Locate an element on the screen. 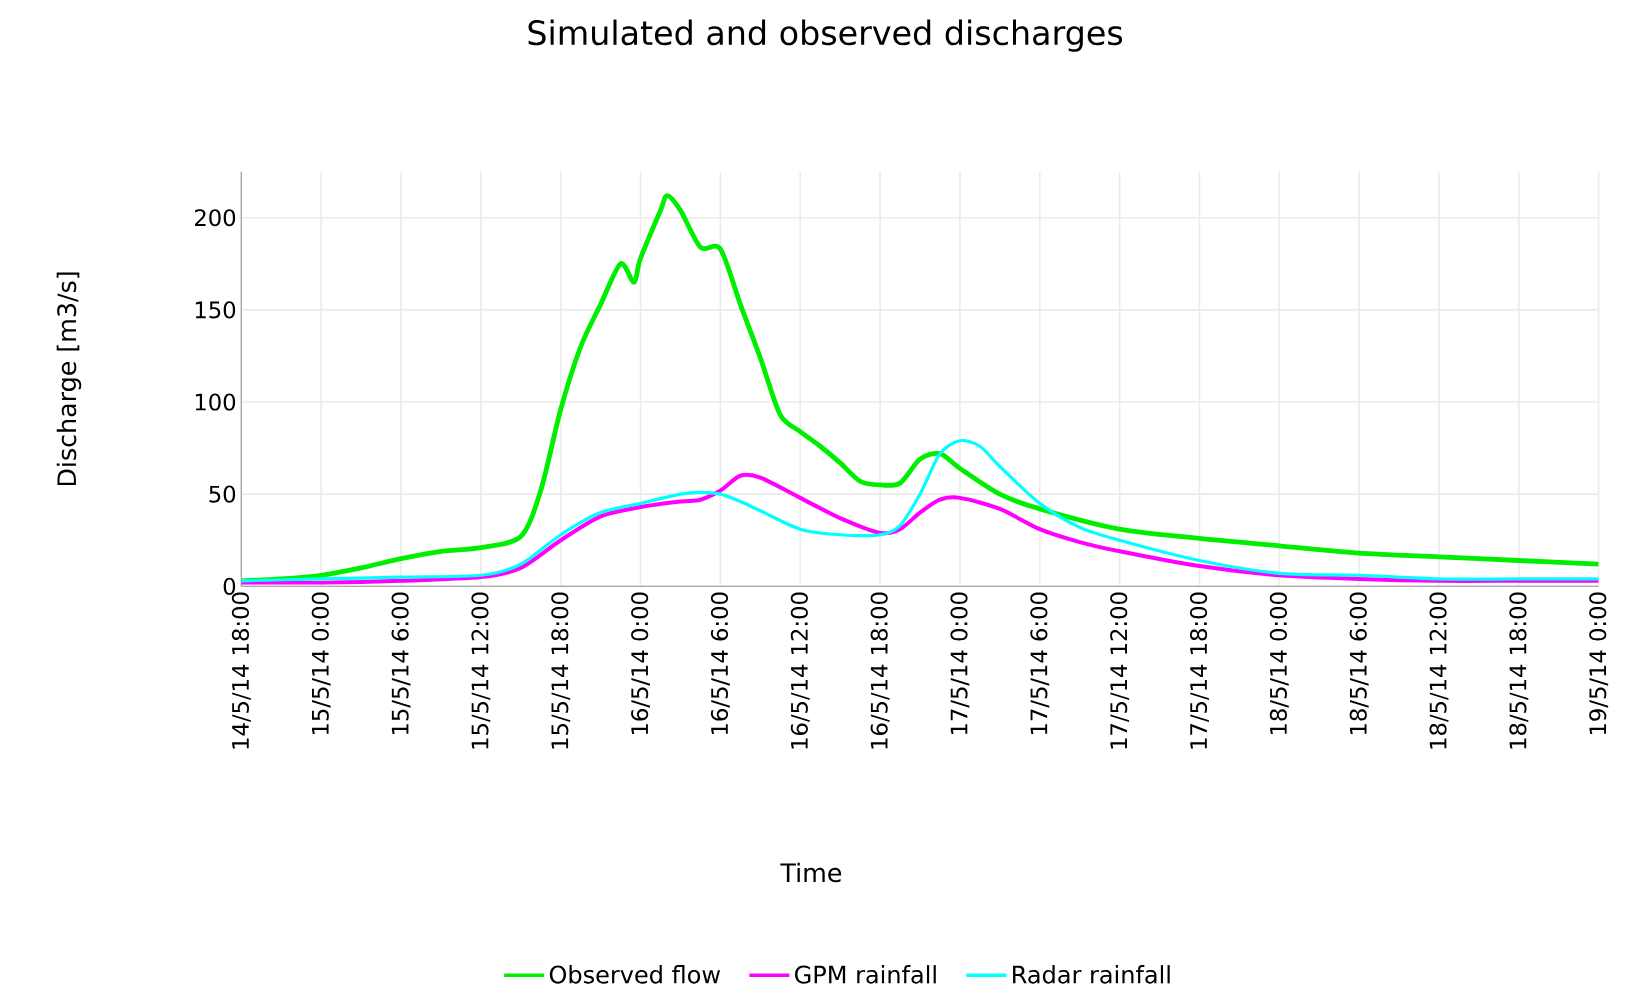  legend-label: Observed flow is located at coordinates (635, 974).